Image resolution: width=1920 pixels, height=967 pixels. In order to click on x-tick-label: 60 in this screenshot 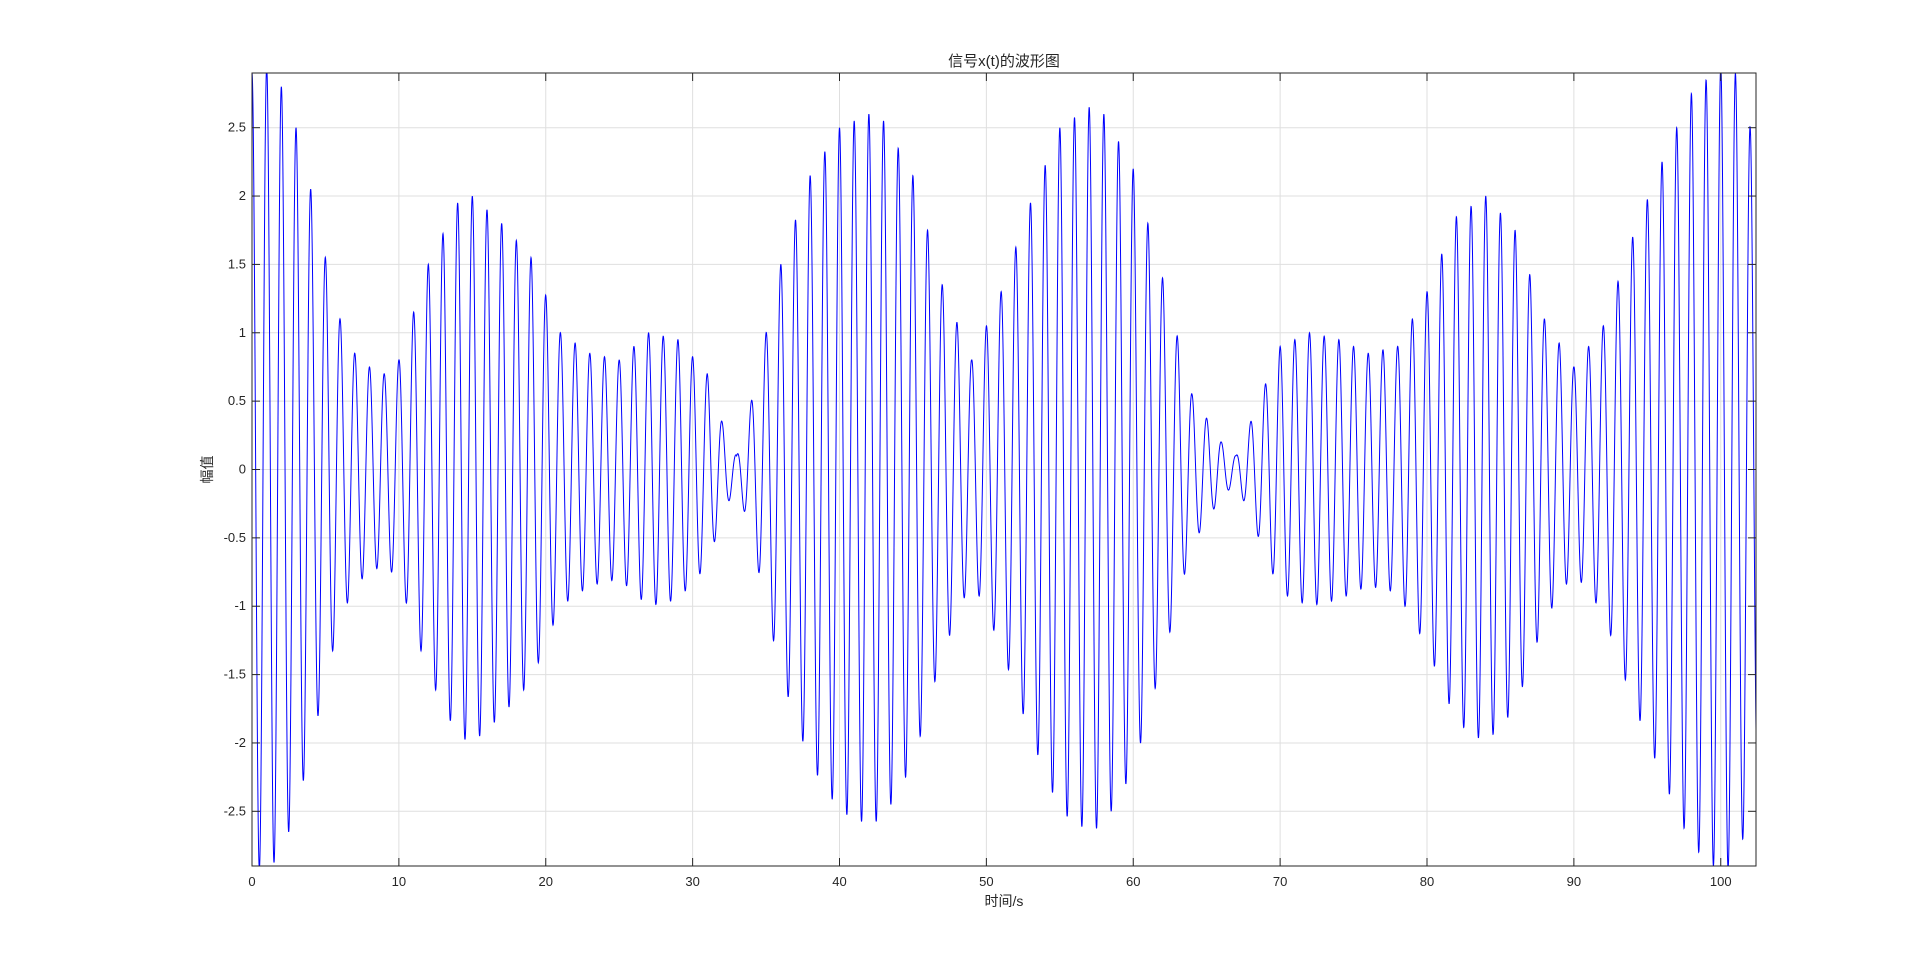, I will do `click(1133, 881)`.